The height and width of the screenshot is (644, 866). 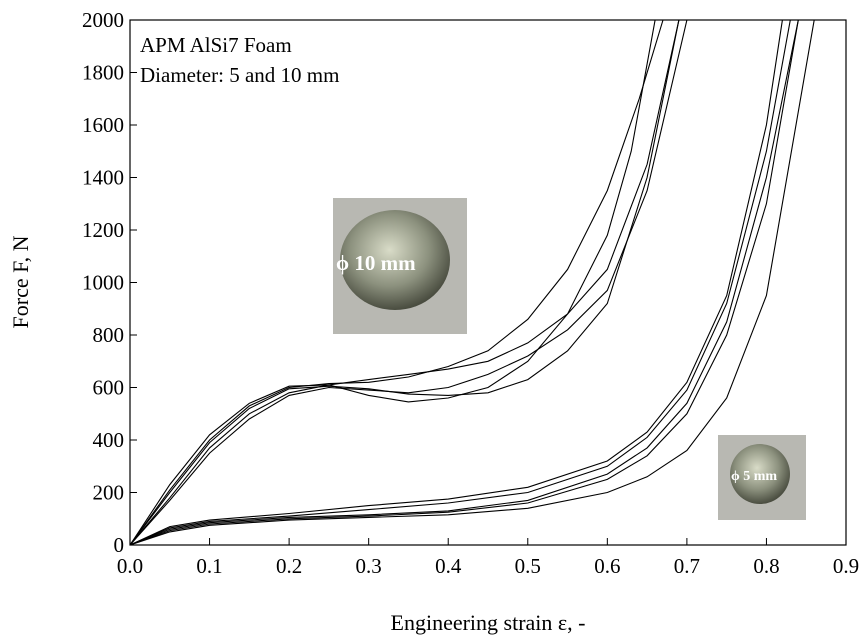 What do you see at coordinates (103, 283) in the screenshot?
I see `y-tick-label: 1000` at bounding box center [103, 283].